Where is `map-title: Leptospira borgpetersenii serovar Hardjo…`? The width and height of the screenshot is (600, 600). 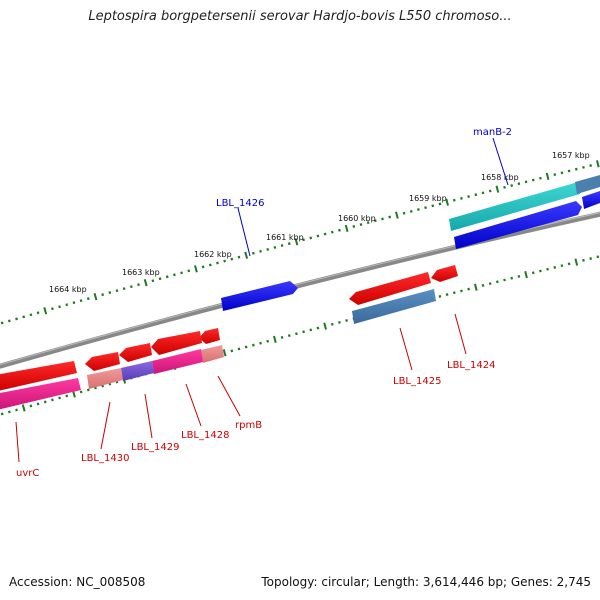 map-title: Leptospira borgpetersenii serovar Hardjo… is located at coordinates (300, 16).